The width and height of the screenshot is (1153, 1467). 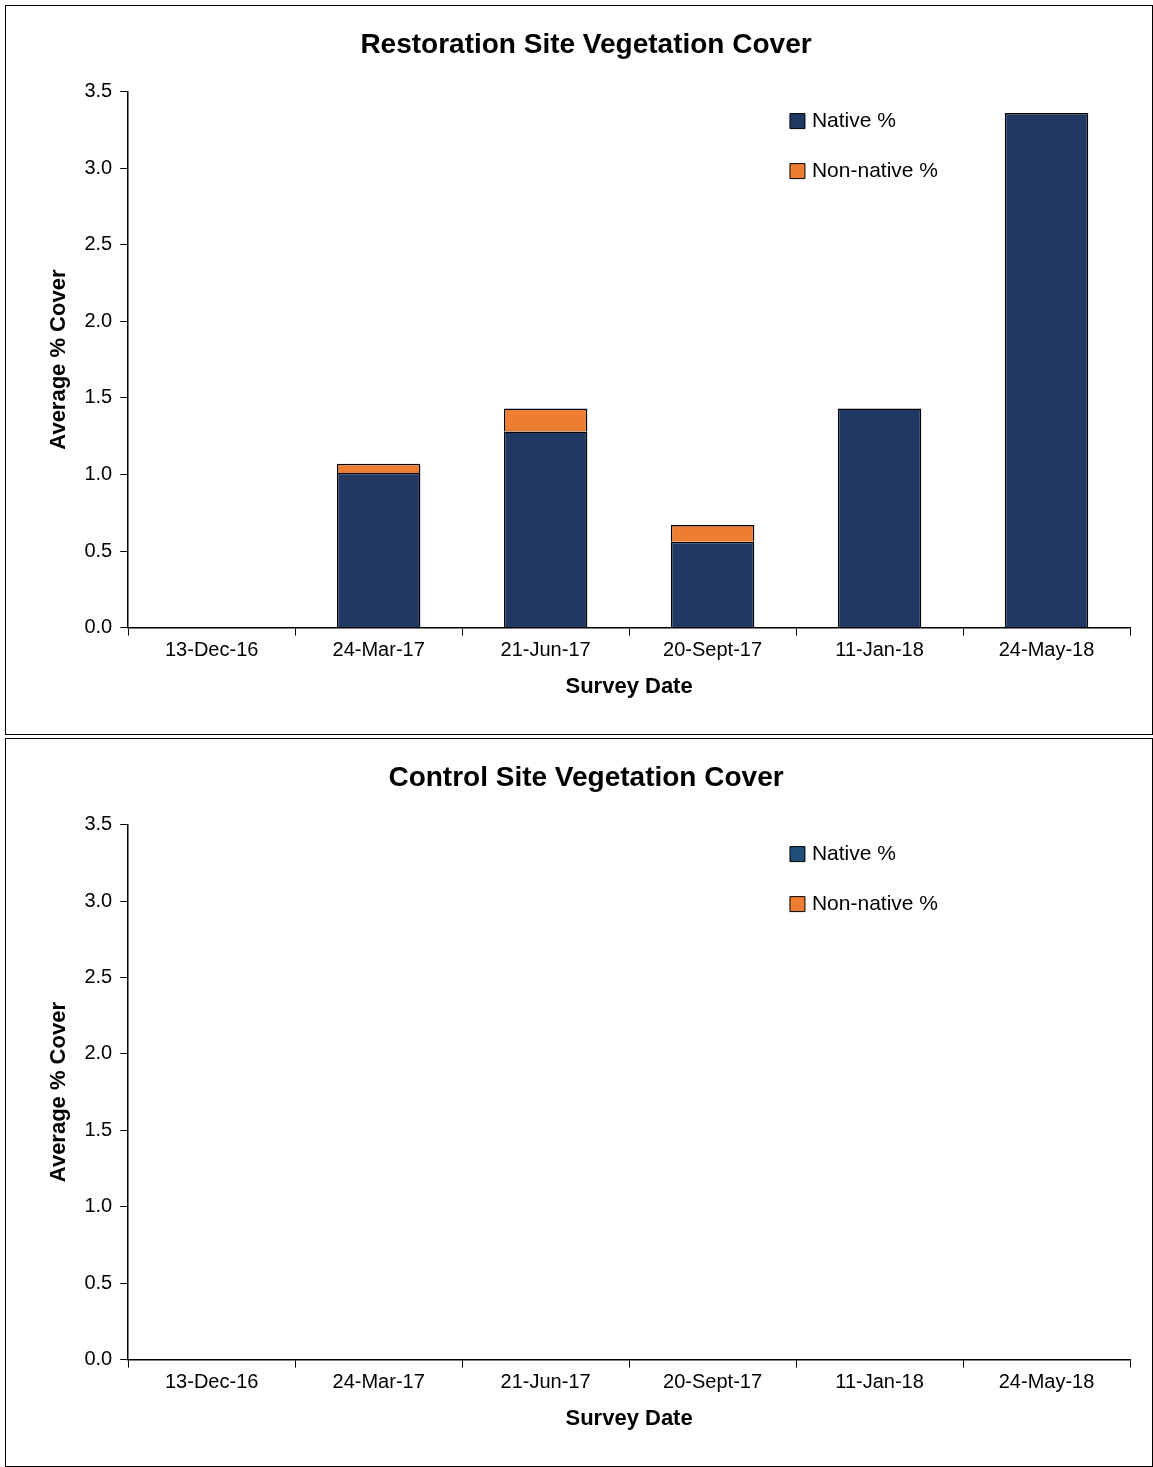 What do you see at coordinates (586, 43) in the screenshot?
I see `chart-title: Restoration Site Vegetation Cover` at bounding box center [586, 43].